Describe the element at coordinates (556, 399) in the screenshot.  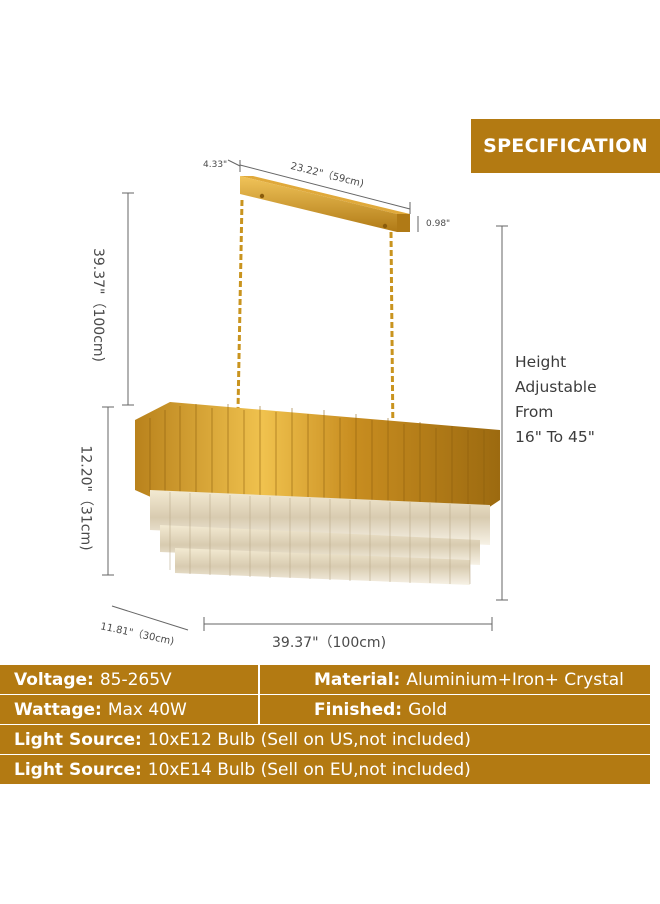
I see `height-adjustable-note: Height Adjustable From 16" To 45"` at that location.